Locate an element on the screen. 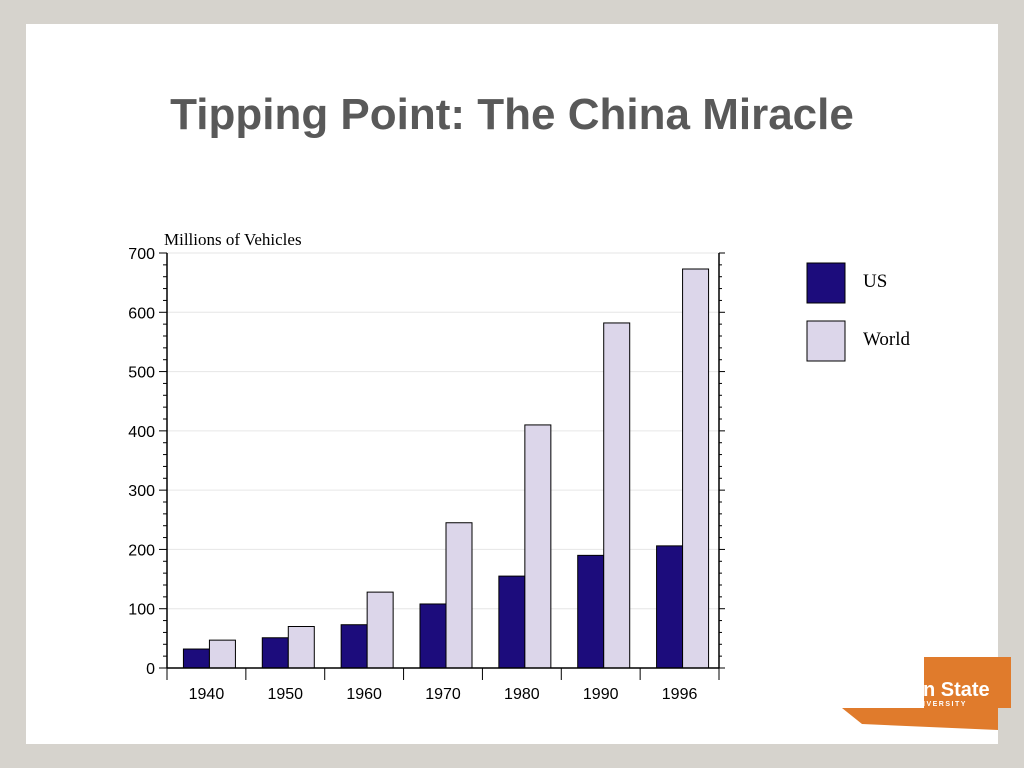  bar-us-1990 is located at coordinates (591, 611).